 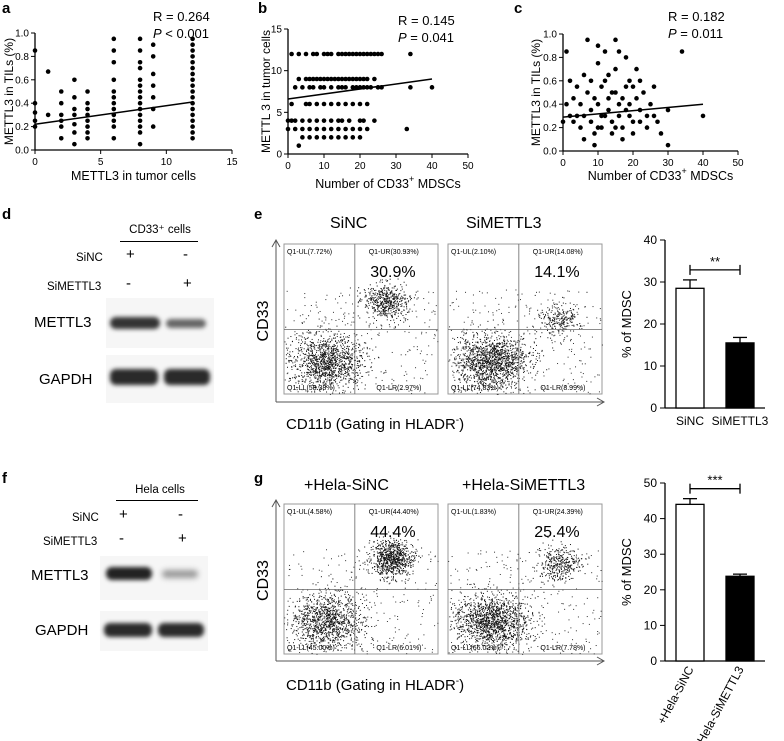 What do you see at coordinates (279, 113) in the screenshot?
I see `y-tick-label-b: 5` at bounding box center [279, 113].